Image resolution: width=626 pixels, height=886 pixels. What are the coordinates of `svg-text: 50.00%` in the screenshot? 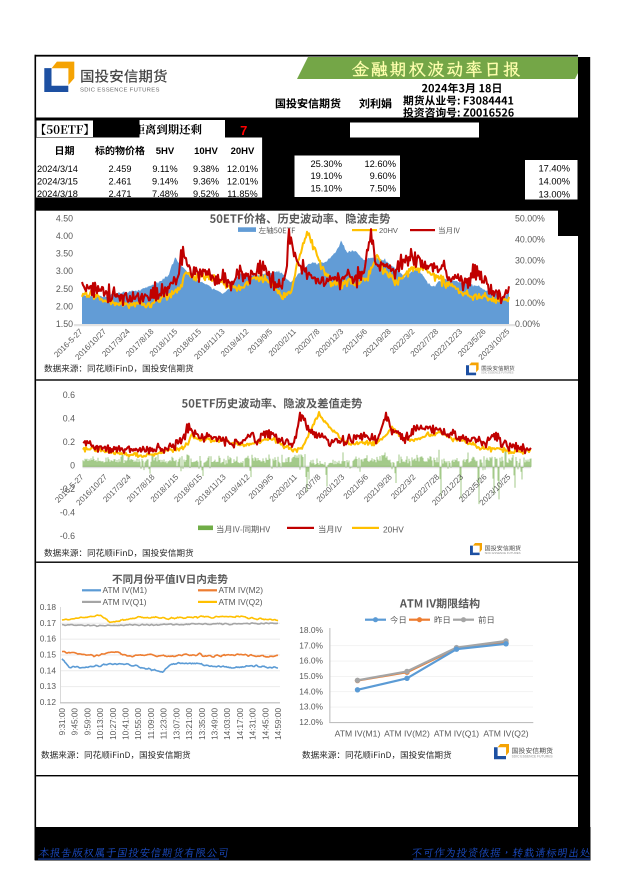 It's located at (530, 219).